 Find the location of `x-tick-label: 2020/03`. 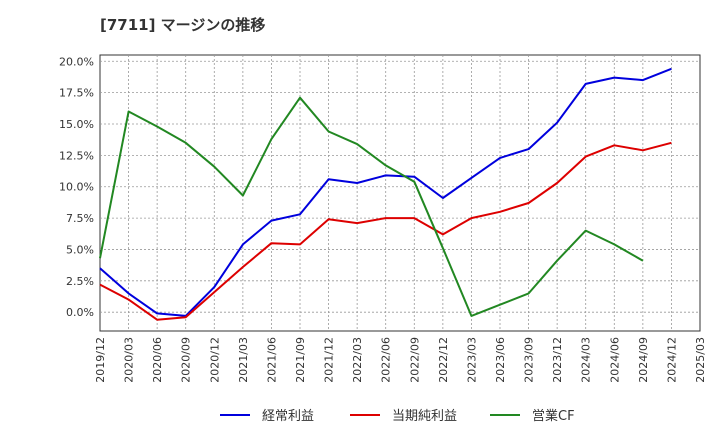

x-tick-label: 2020/03 is located at coordinates (129, 360).